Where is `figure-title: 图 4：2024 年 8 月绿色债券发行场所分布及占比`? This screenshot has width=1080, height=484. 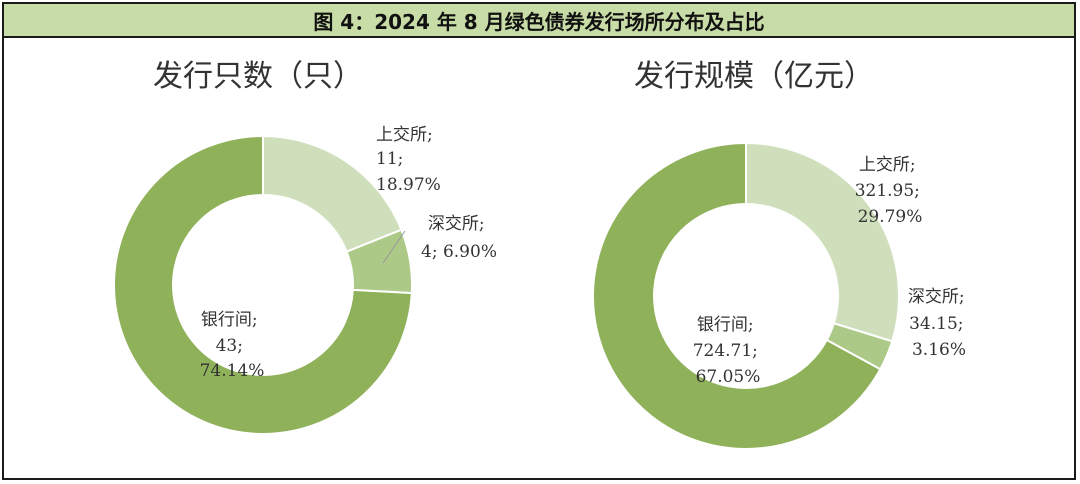 figure-title: 图 4：2024 年 8 月绿色债券发行场所分布及占比 is located at coordinates (539, 21).